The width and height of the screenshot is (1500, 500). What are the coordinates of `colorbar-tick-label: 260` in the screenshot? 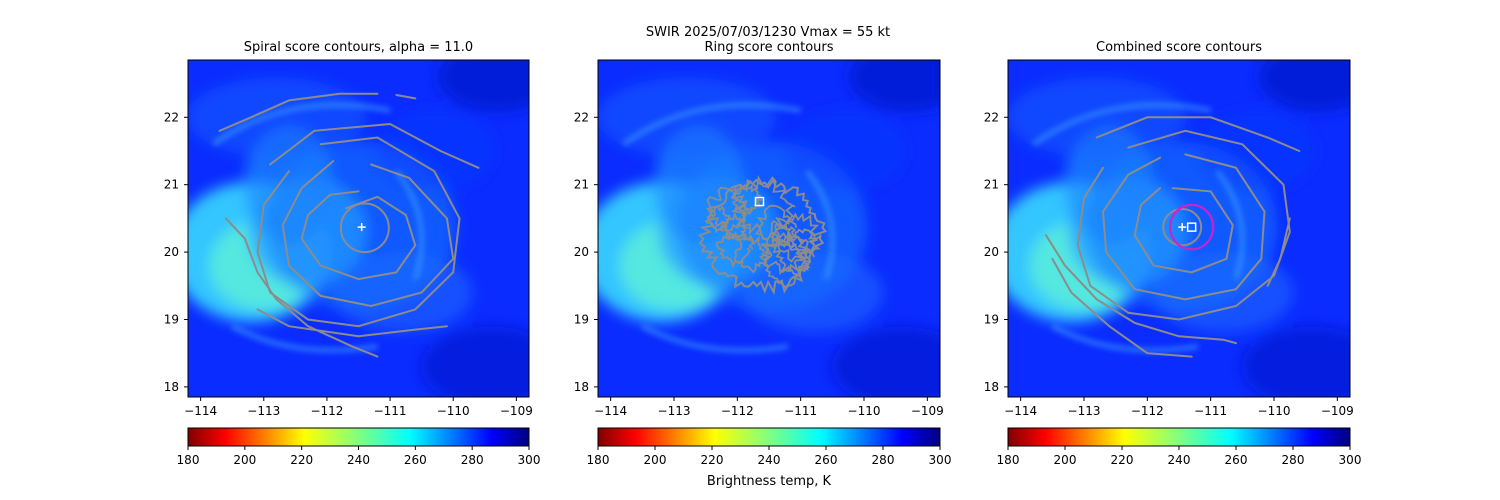 It's located at (826, 460).